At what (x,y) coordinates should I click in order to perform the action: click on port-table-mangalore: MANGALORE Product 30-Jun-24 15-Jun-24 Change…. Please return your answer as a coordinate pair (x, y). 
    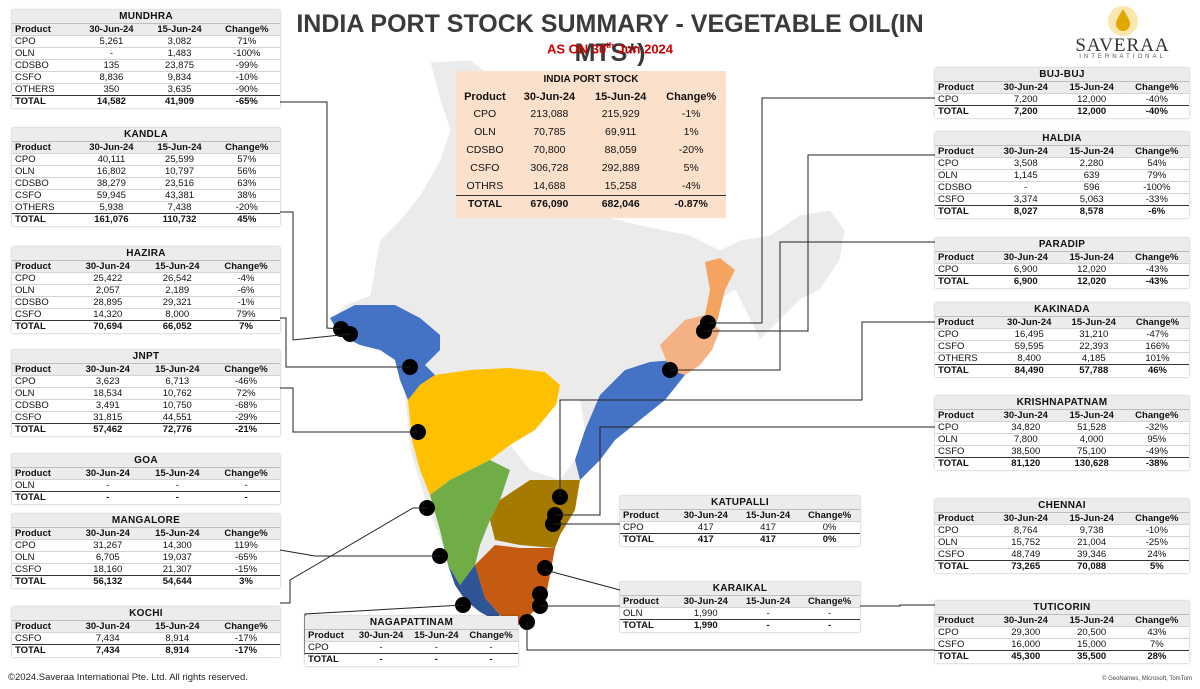
    Looking at the image, I should click on (146, 551).